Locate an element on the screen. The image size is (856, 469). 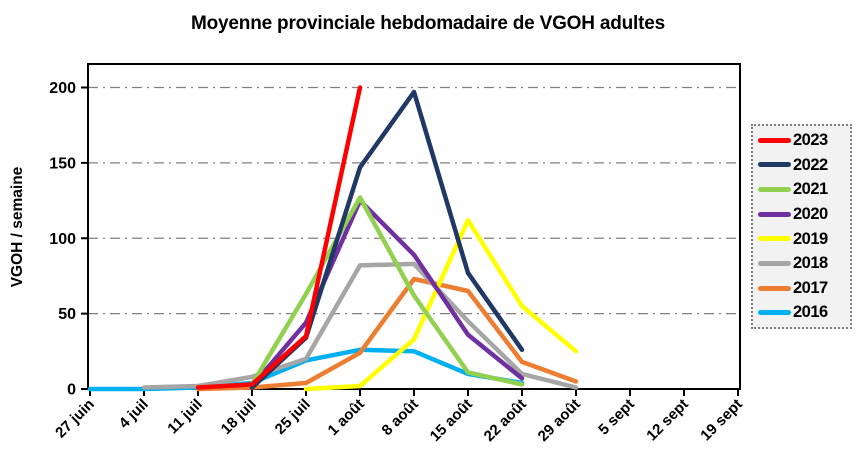
legend-item-2022: 2022 is located at coordinates (802, 165).